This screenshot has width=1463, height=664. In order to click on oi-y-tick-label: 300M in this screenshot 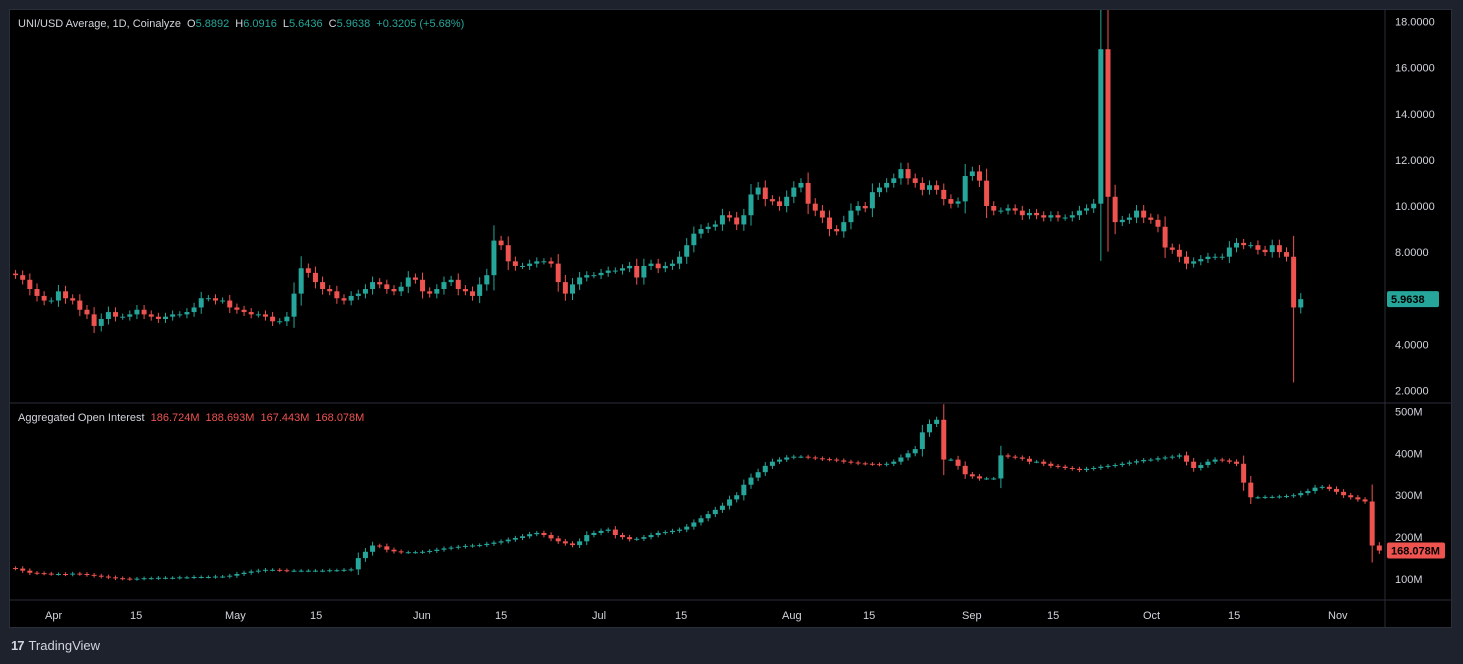, I will do `click(1409, 496)`.